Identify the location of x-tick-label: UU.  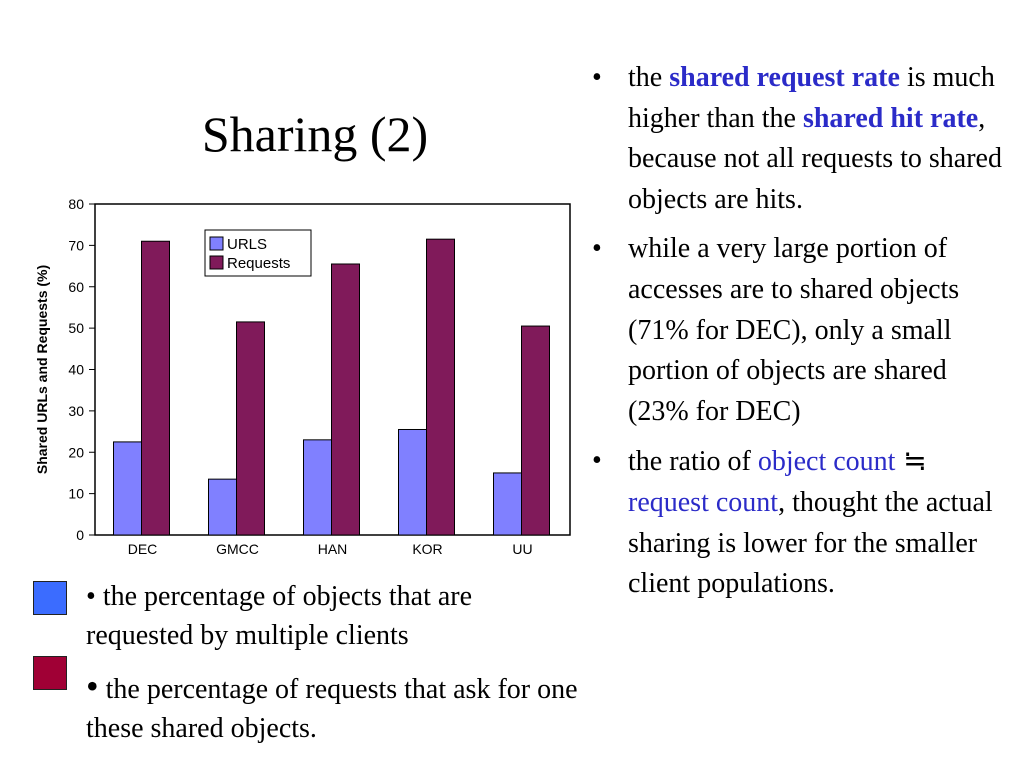
(522, 549).